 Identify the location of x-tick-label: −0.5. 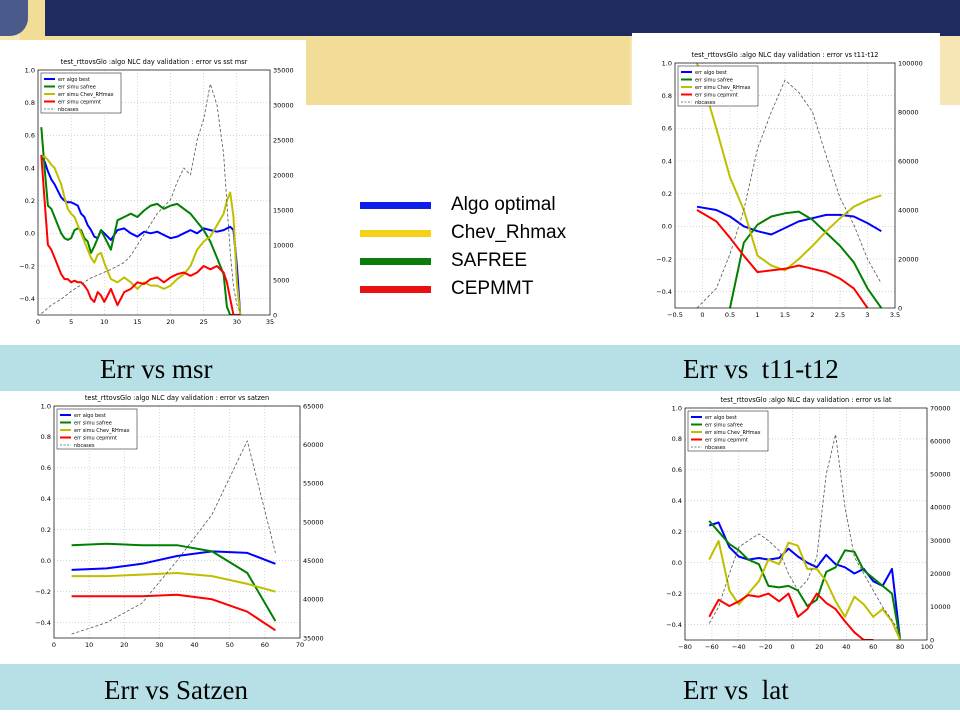
(675, 315).